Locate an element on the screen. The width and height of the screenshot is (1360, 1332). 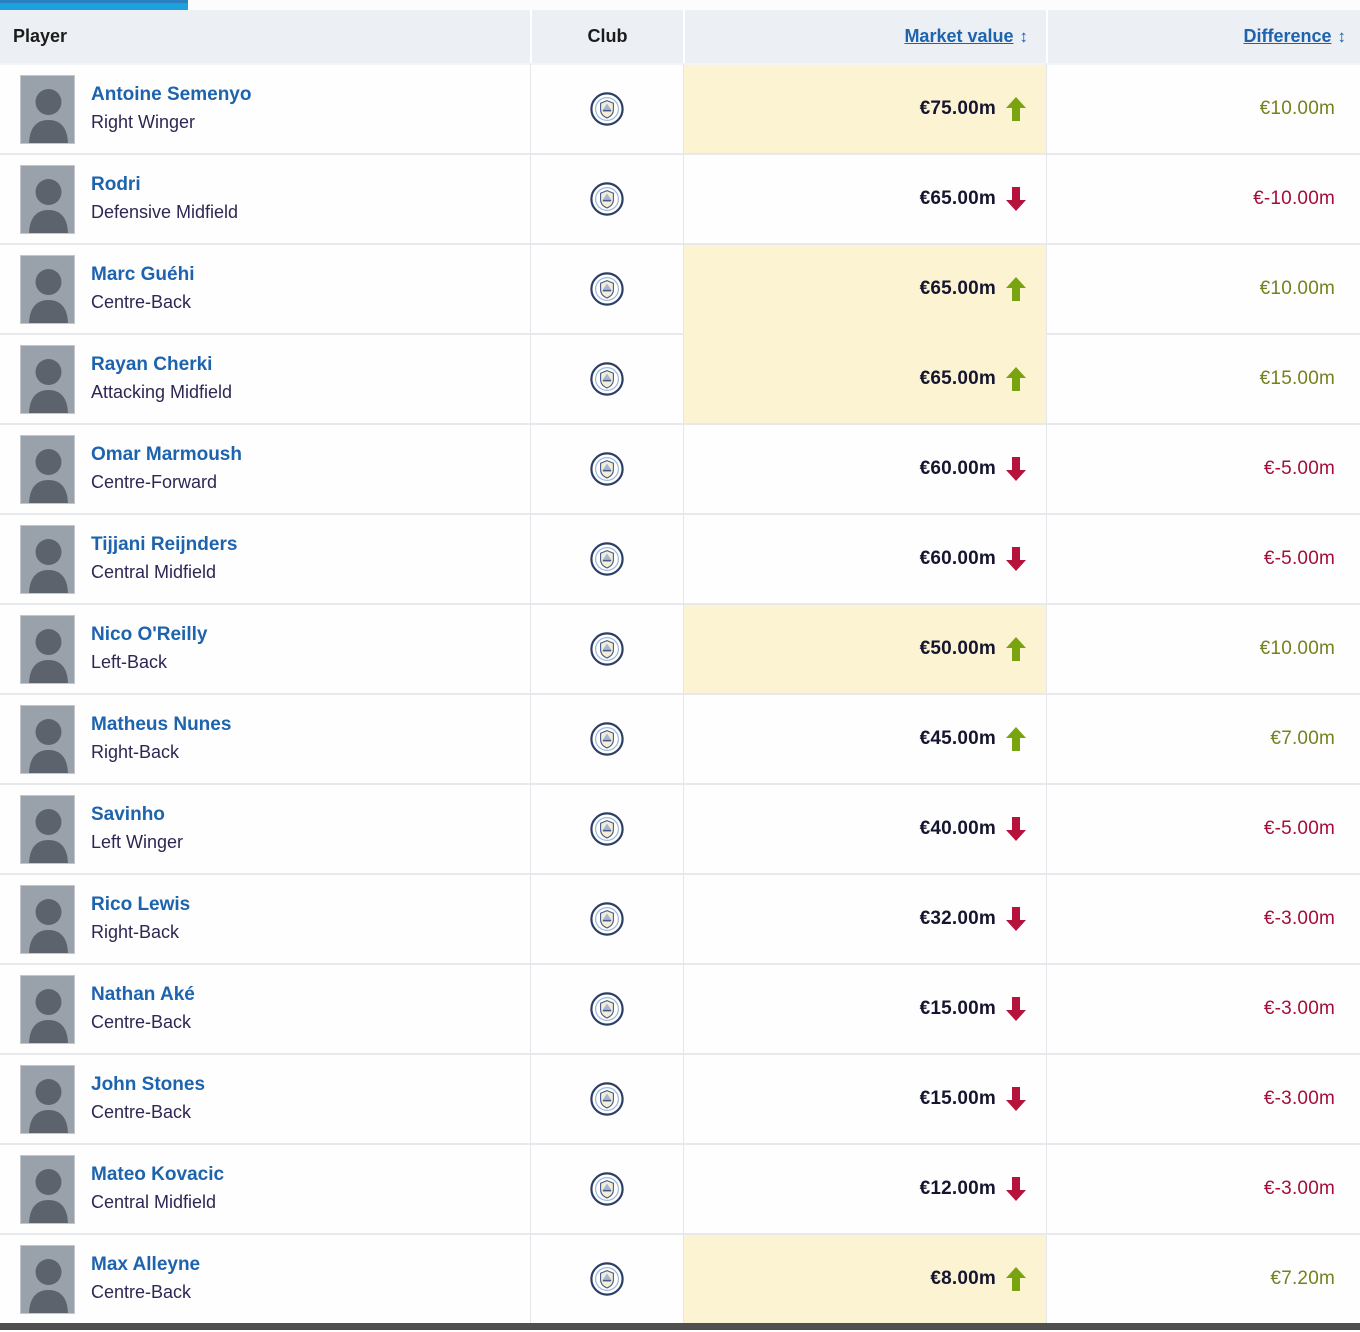
market-value: €12.00m is located at coordinates (957, 1188).